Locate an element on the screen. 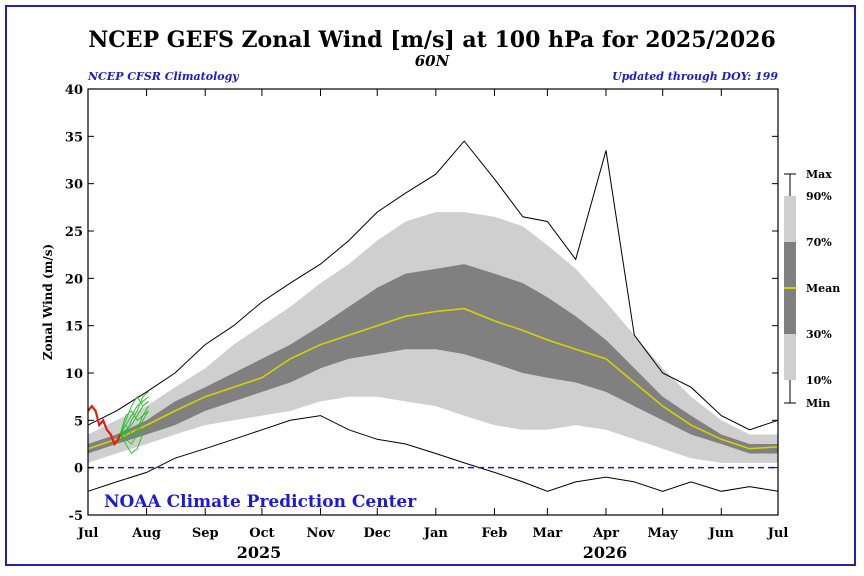  legend-label-30: 30% is located at coordinates (819, 334).